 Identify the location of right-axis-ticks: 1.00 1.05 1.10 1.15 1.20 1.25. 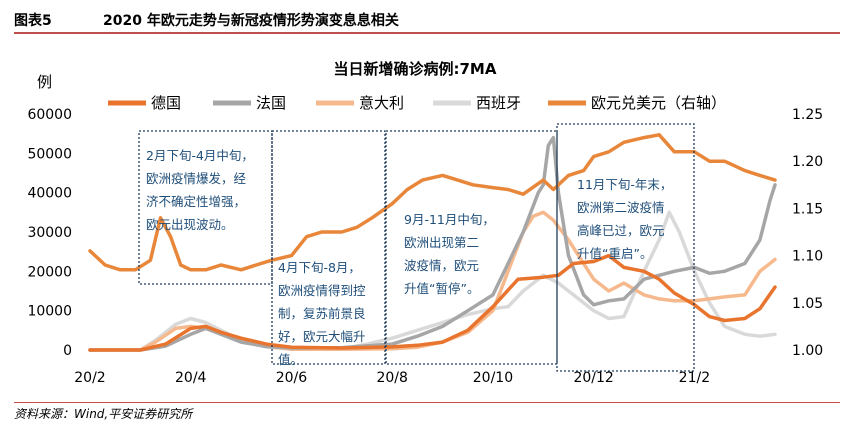
(807, 233).